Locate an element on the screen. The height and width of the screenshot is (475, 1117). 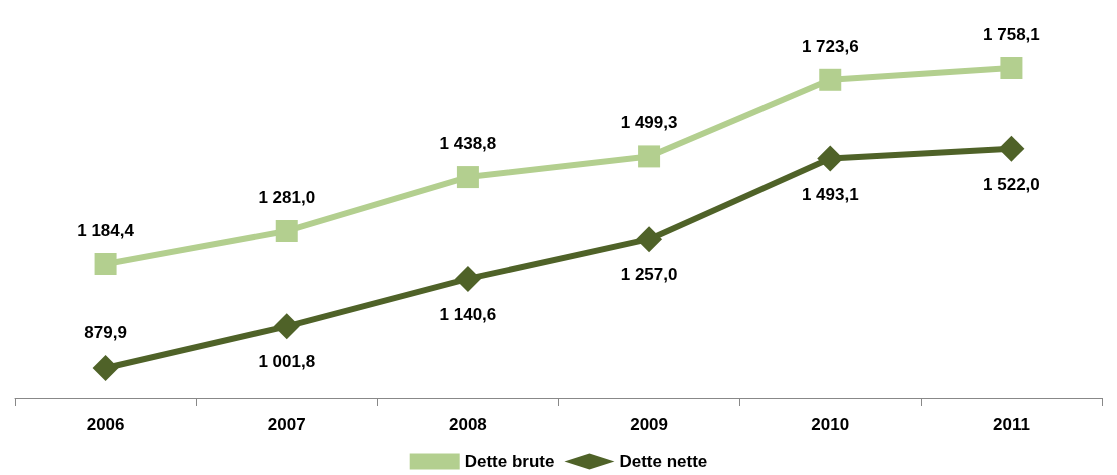
data-label: 1 758,1 is located at coordinates (1011, 34).